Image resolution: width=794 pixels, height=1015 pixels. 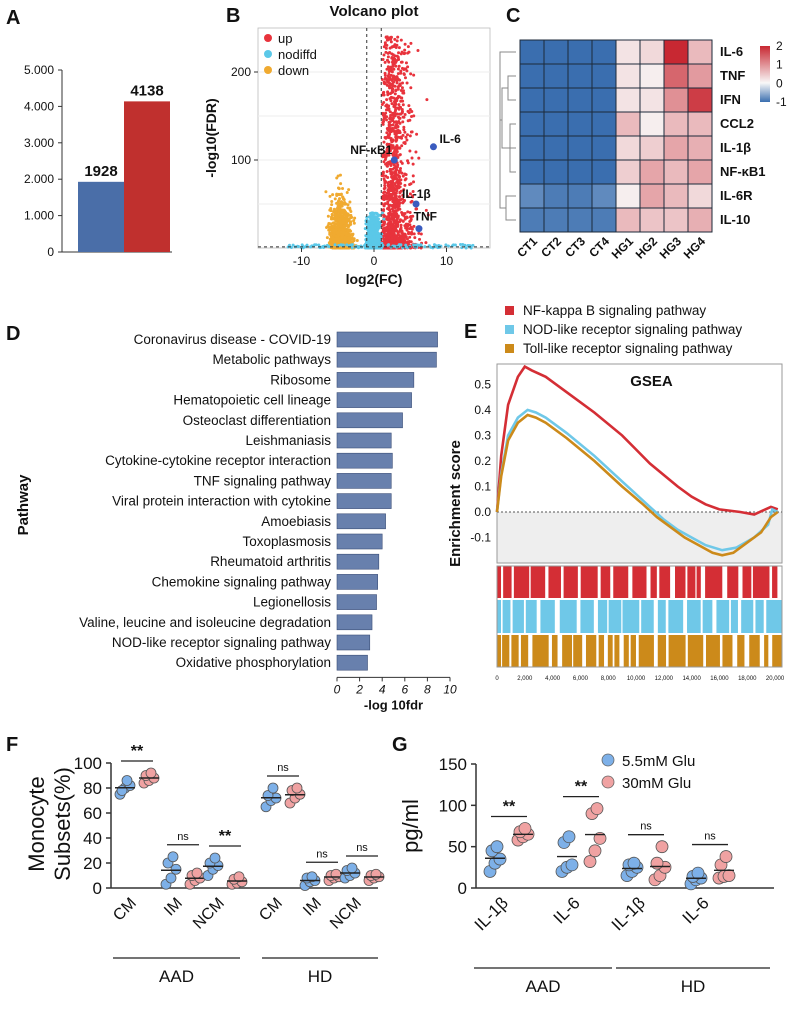 I want to click on negative-region, so click(x=639, y=537).